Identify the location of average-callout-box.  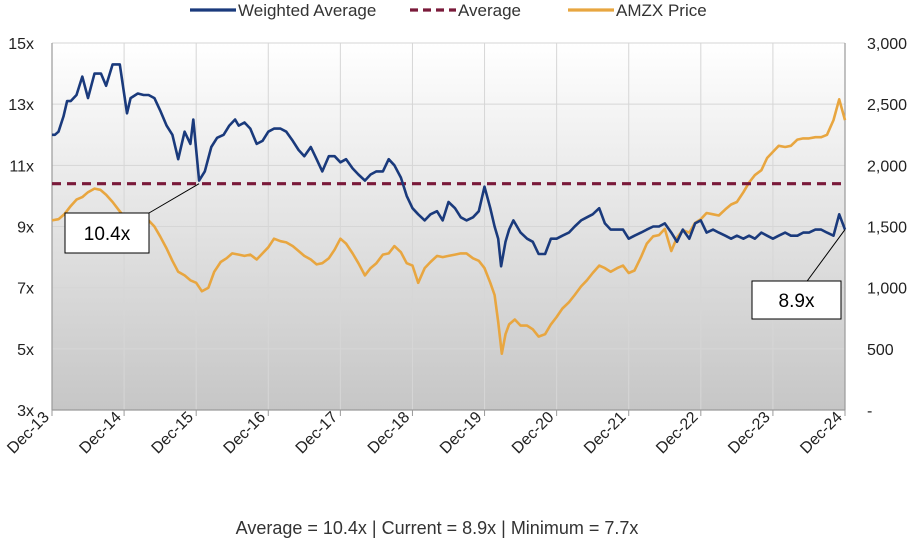
(107, 233).